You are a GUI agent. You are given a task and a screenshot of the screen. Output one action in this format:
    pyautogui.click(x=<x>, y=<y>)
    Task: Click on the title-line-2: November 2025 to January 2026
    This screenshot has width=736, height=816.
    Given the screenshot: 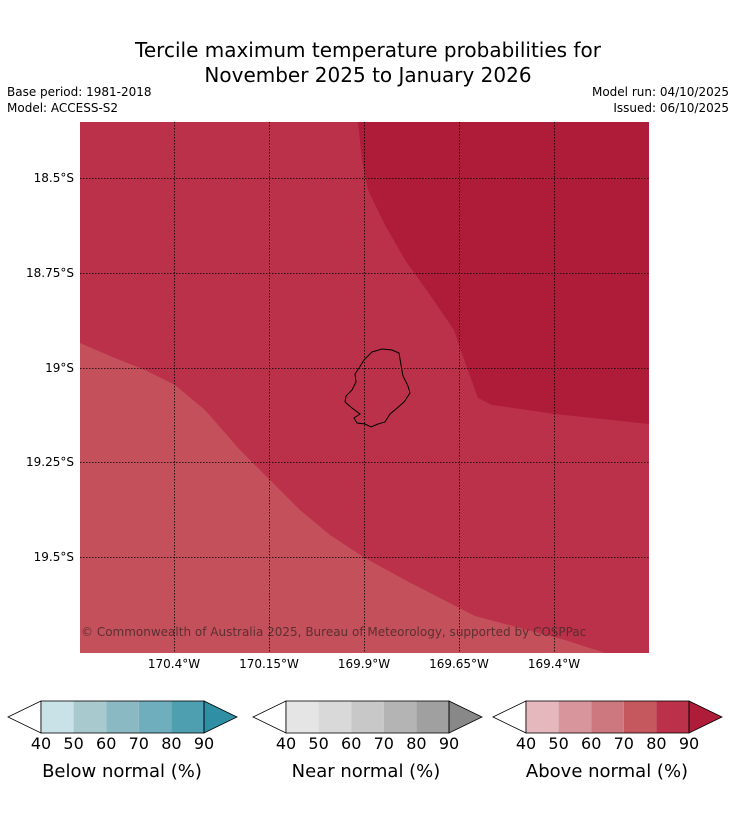 What is the action you would take?
    pyautogui.click(x=368, y=75)
    